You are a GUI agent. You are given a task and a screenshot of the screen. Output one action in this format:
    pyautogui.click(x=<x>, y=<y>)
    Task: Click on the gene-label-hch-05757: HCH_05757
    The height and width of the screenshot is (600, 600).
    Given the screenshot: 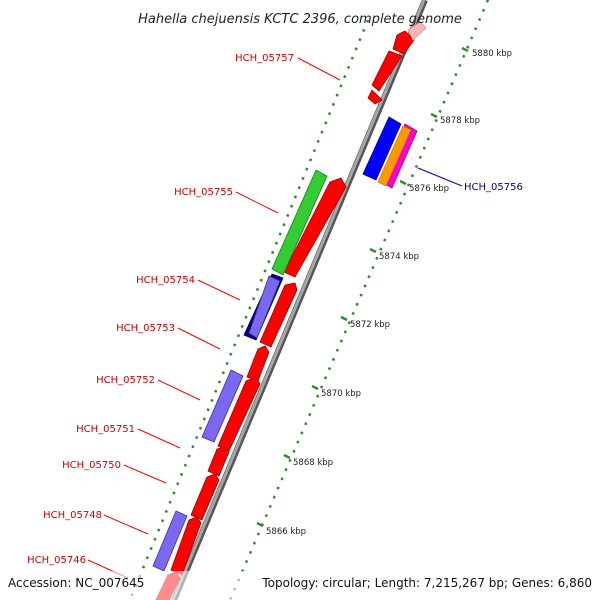 What is the action you would take?
    pyautogui.click(x=264, y=58)
    